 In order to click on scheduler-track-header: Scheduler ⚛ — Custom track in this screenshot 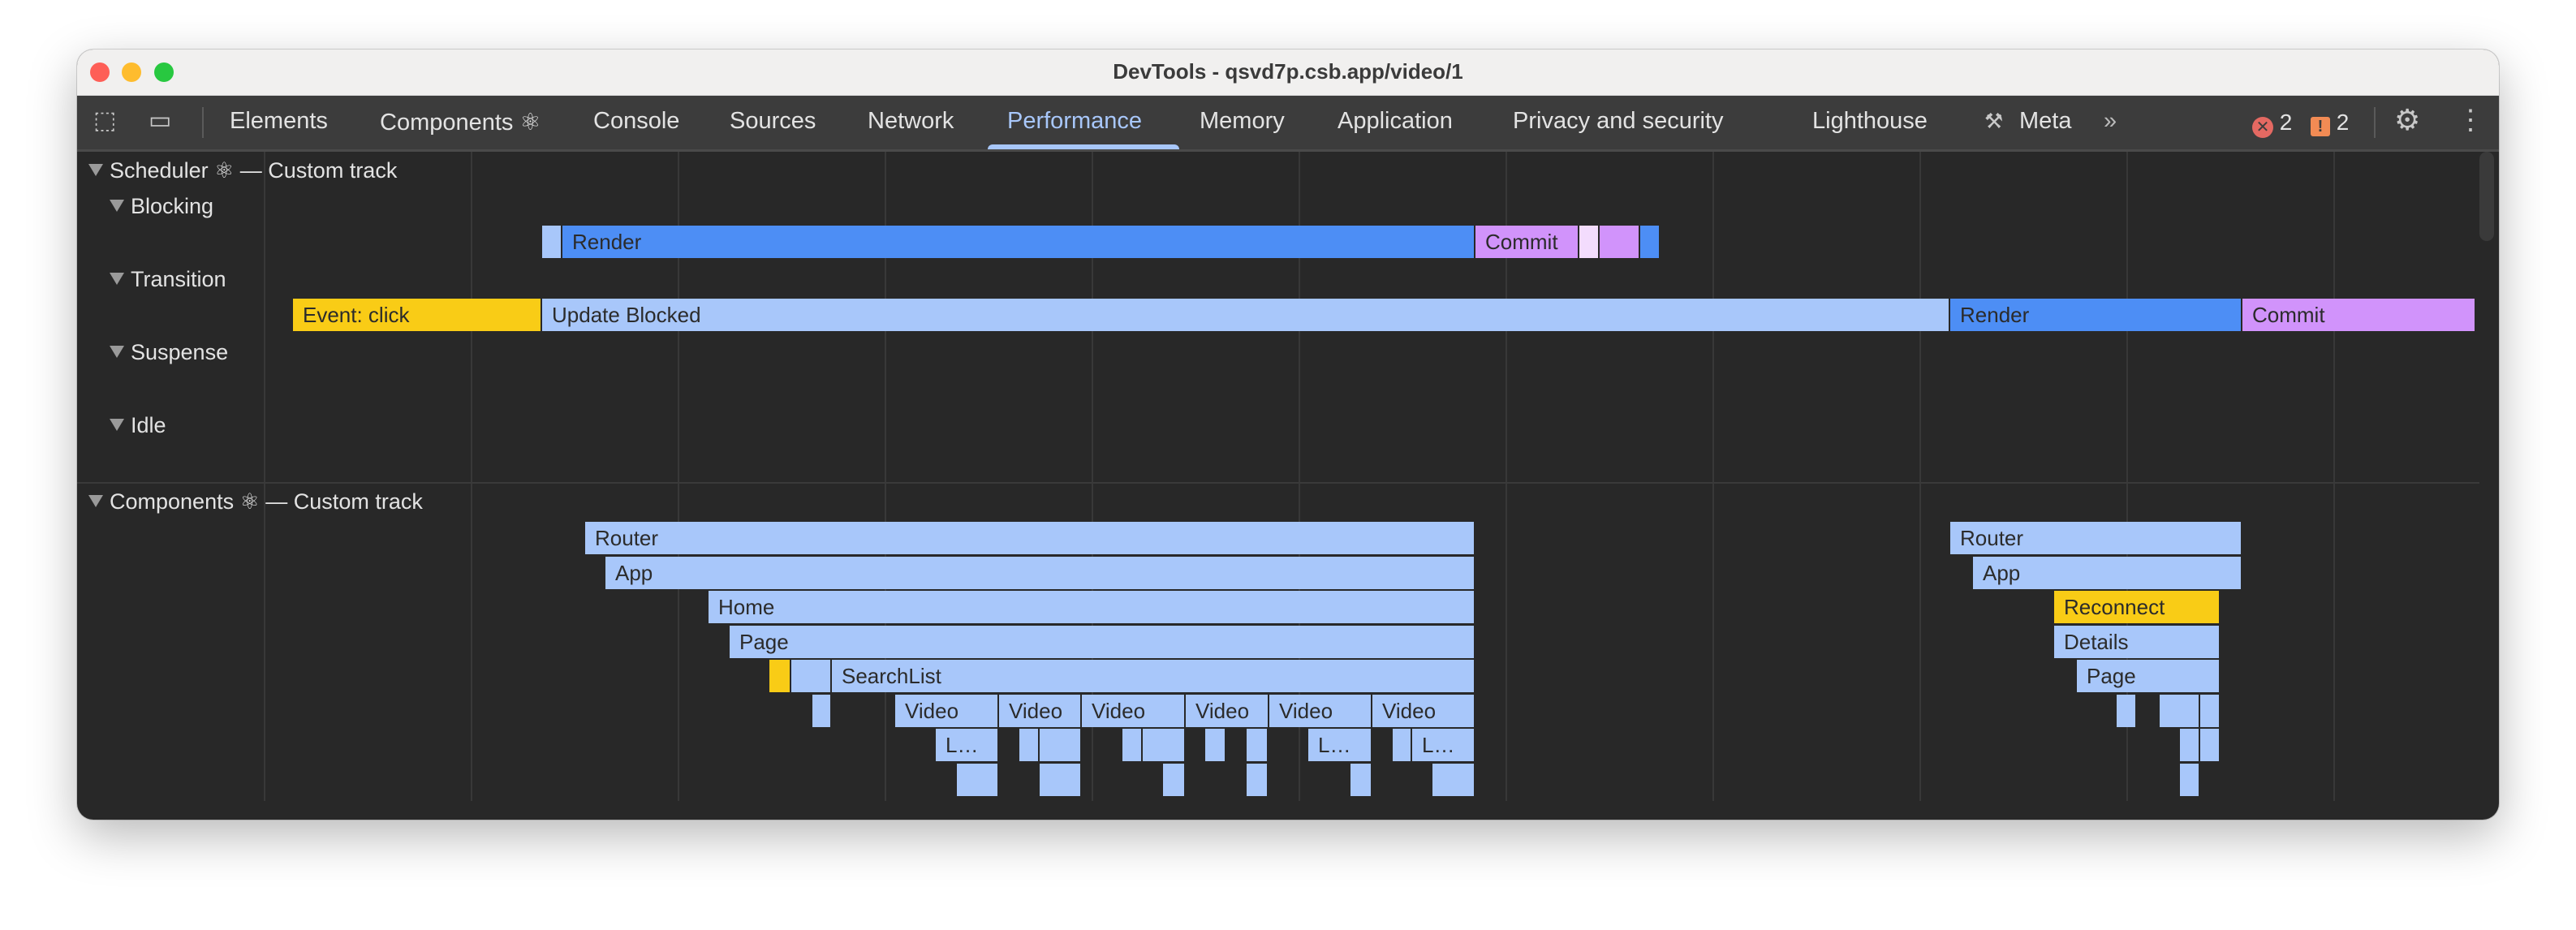, I will do `click(243, 170)`.